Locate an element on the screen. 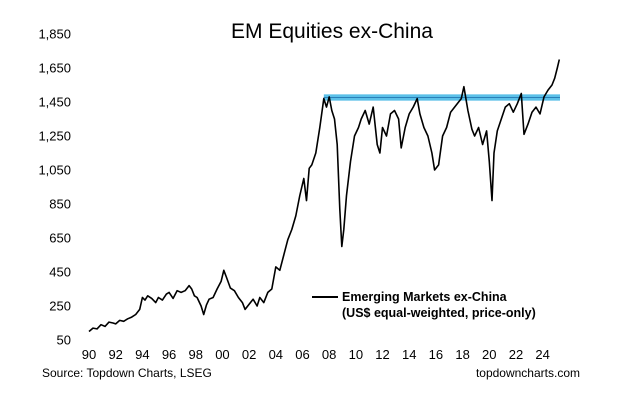  y-tick-label: 50 is located at coordinates (64, 340).